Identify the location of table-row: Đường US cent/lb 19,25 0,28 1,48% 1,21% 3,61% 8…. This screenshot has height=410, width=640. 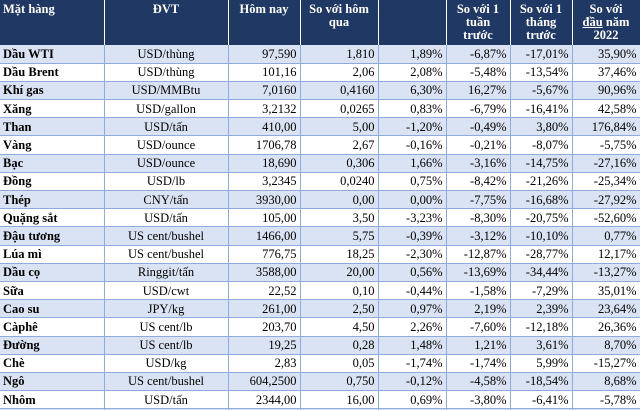
(320, 345).